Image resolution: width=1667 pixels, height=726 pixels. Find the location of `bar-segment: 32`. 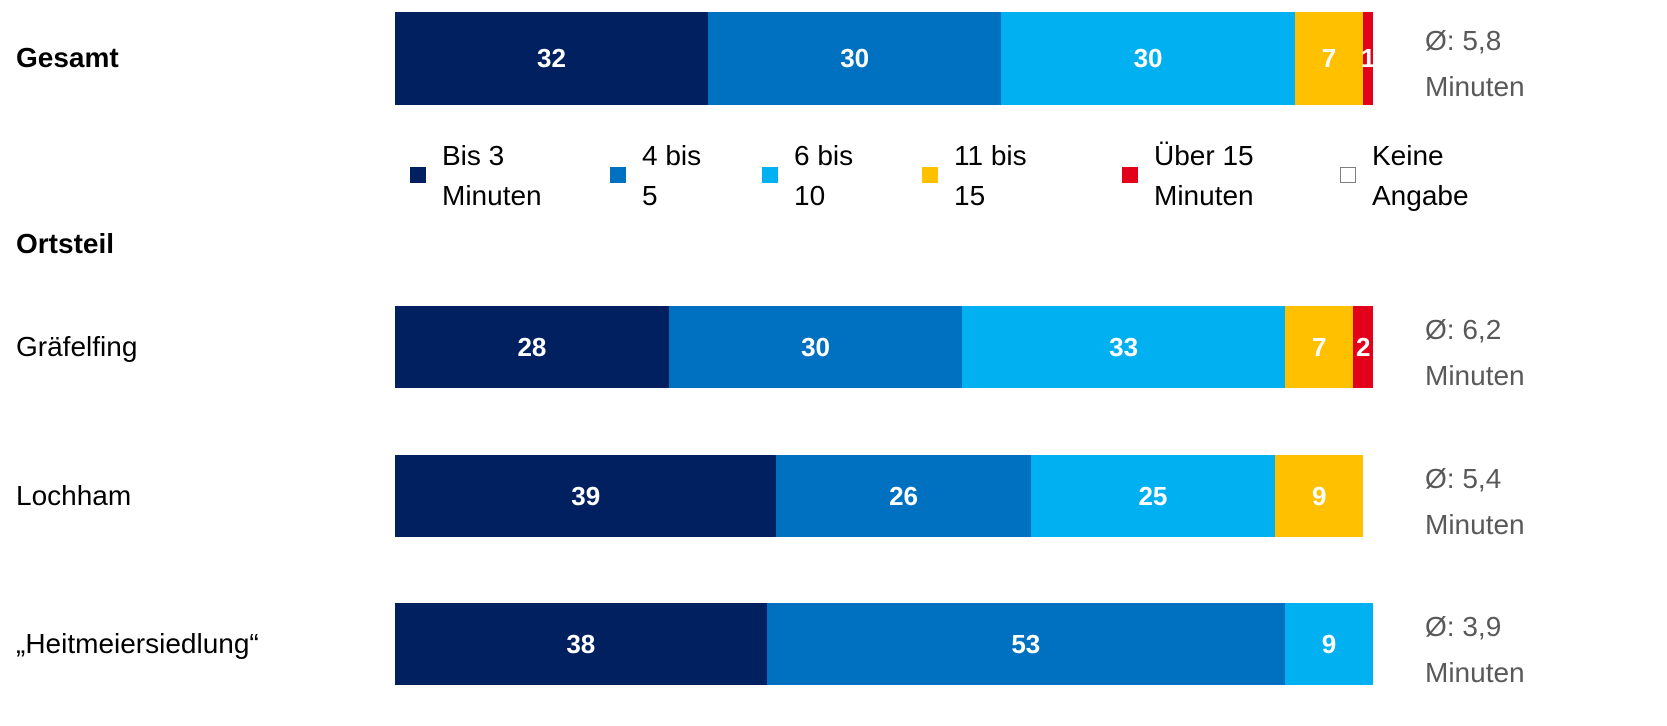

bar-segment: 32 is located at coordinates (551, 58).